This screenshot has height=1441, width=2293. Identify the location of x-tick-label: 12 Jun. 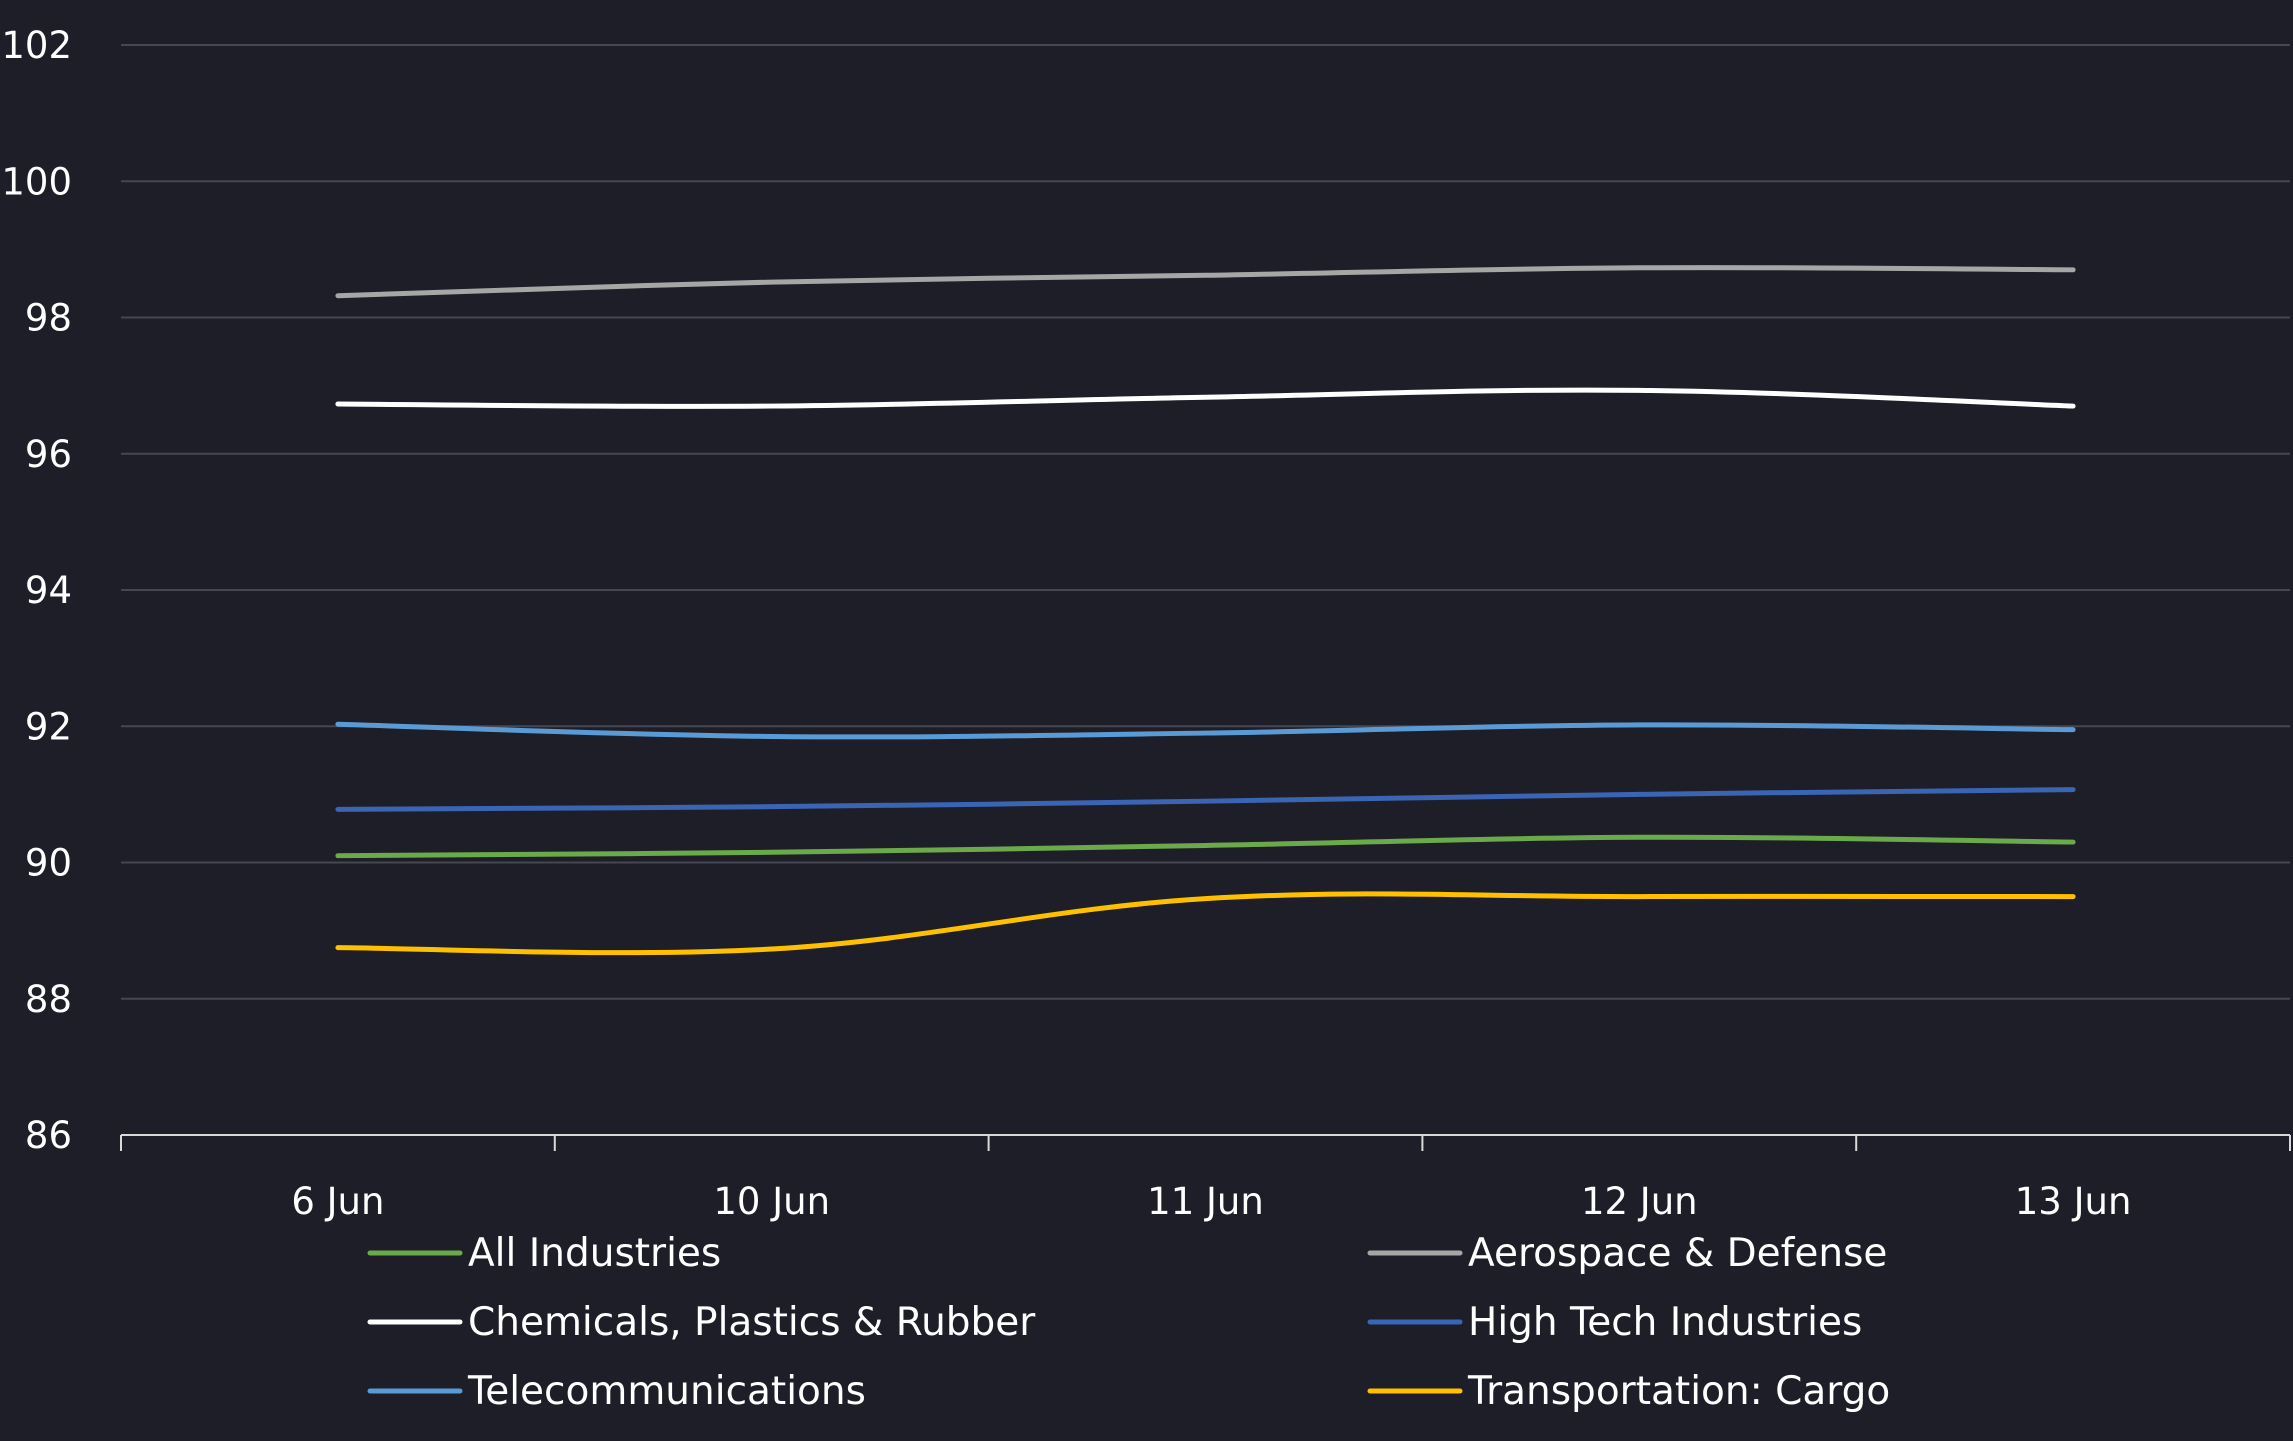
(1639, 1201).